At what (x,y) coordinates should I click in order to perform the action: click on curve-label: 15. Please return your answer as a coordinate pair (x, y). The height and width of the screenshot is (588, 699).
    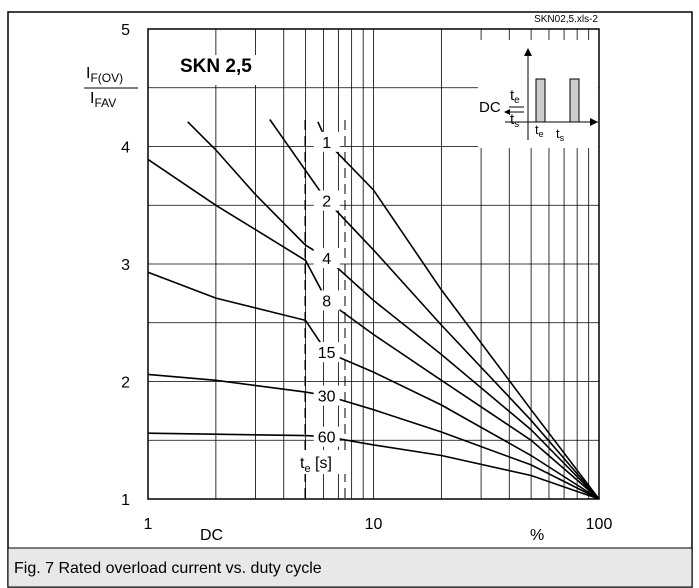
    Looking at the image, I should click on (327, 353).